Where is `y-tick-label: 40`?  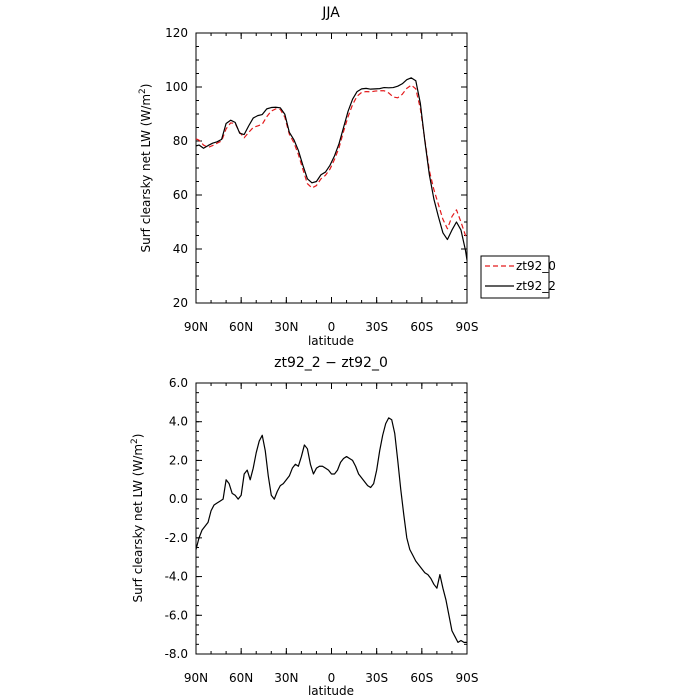
y-tick-label: 40 is located at coordinates (180, 249).